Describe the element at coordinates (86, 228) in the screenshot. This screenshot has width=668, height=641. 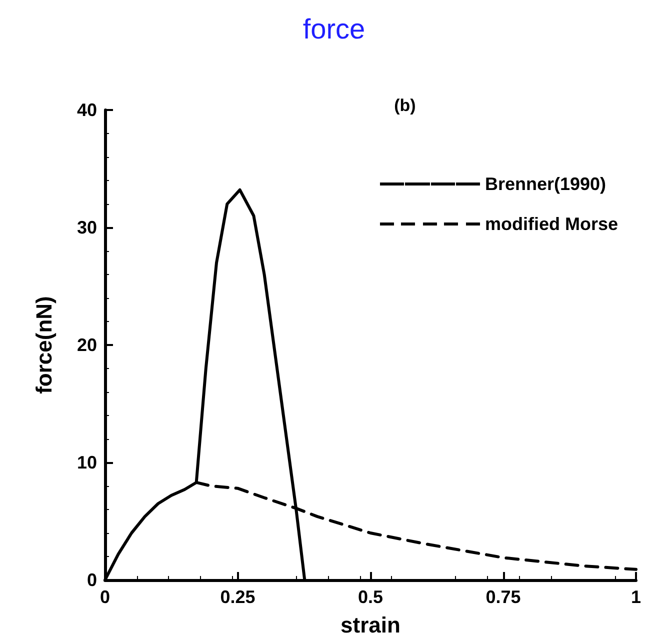
I see `y-tick-label: 30` at that location.